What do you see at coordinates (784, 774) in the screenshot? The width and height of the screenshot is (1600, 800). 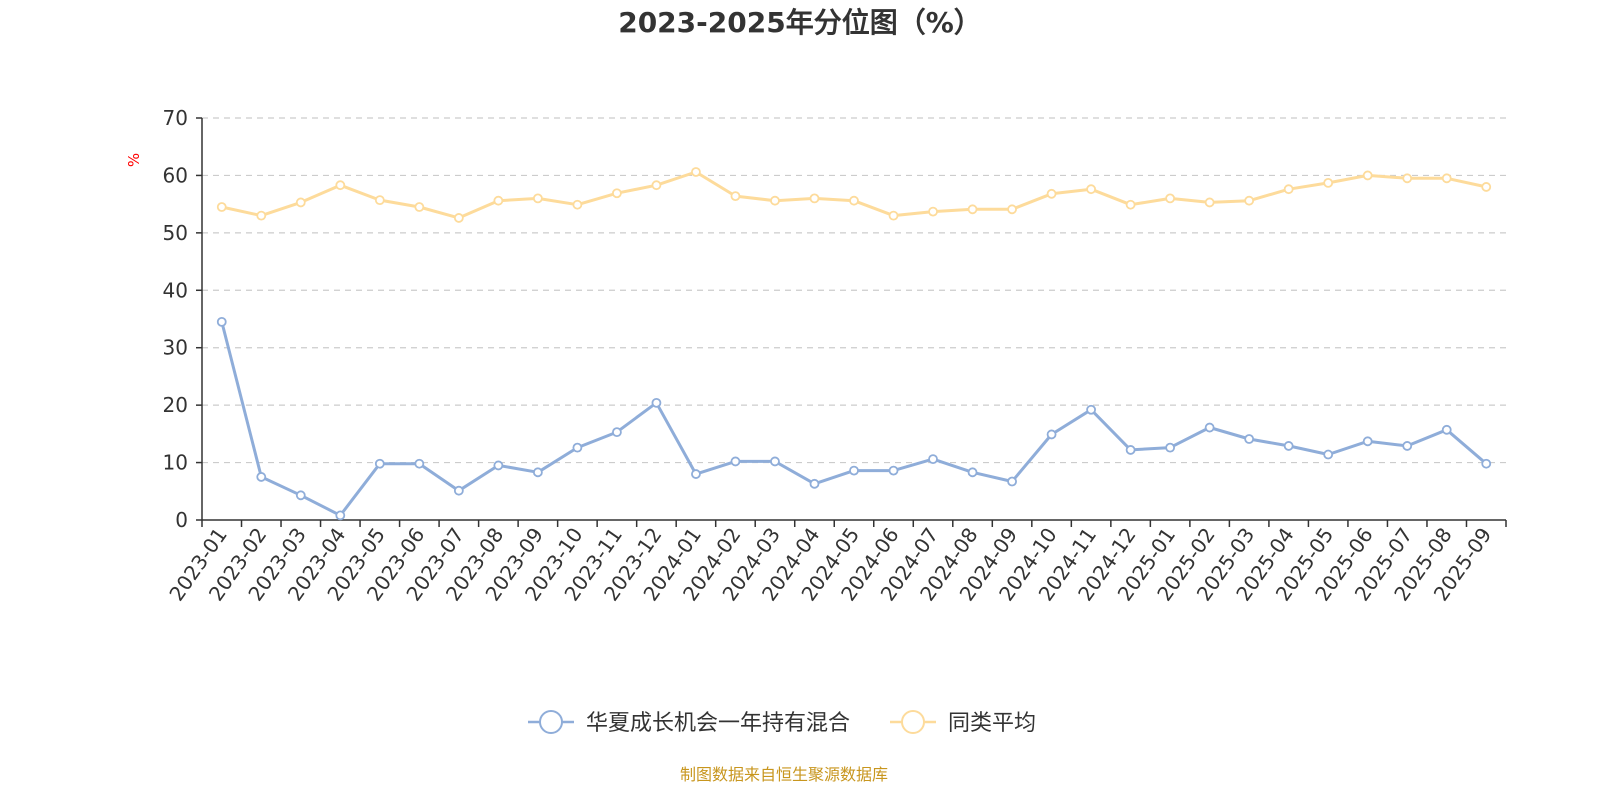 I see `source-note: 制图数据来自恒生聚源数据库` at bounding box center [784, 774].